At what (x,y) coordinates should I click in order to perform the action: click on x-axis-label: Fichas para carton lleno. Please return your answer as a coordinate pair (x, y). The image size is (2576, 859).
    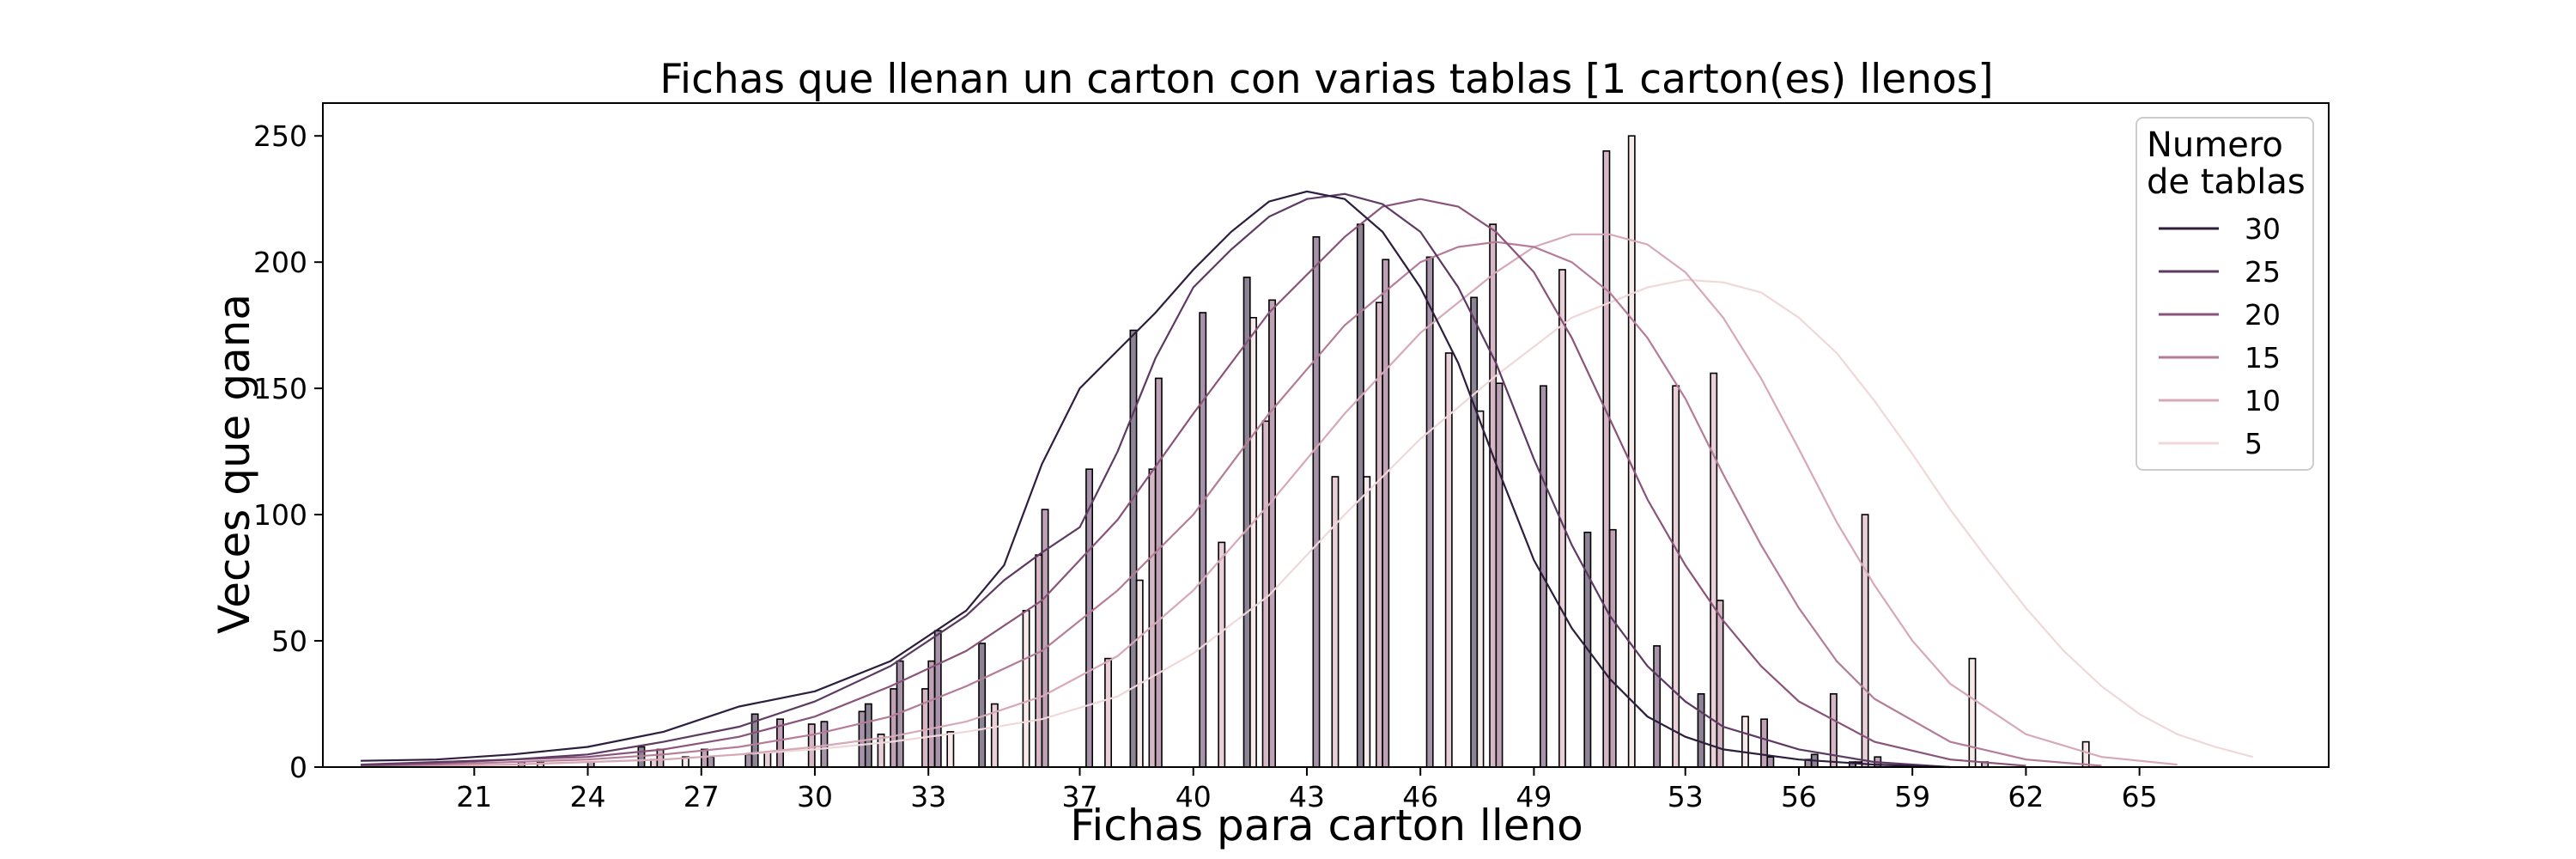
    Looking at the image, I should click on (1327, 826).